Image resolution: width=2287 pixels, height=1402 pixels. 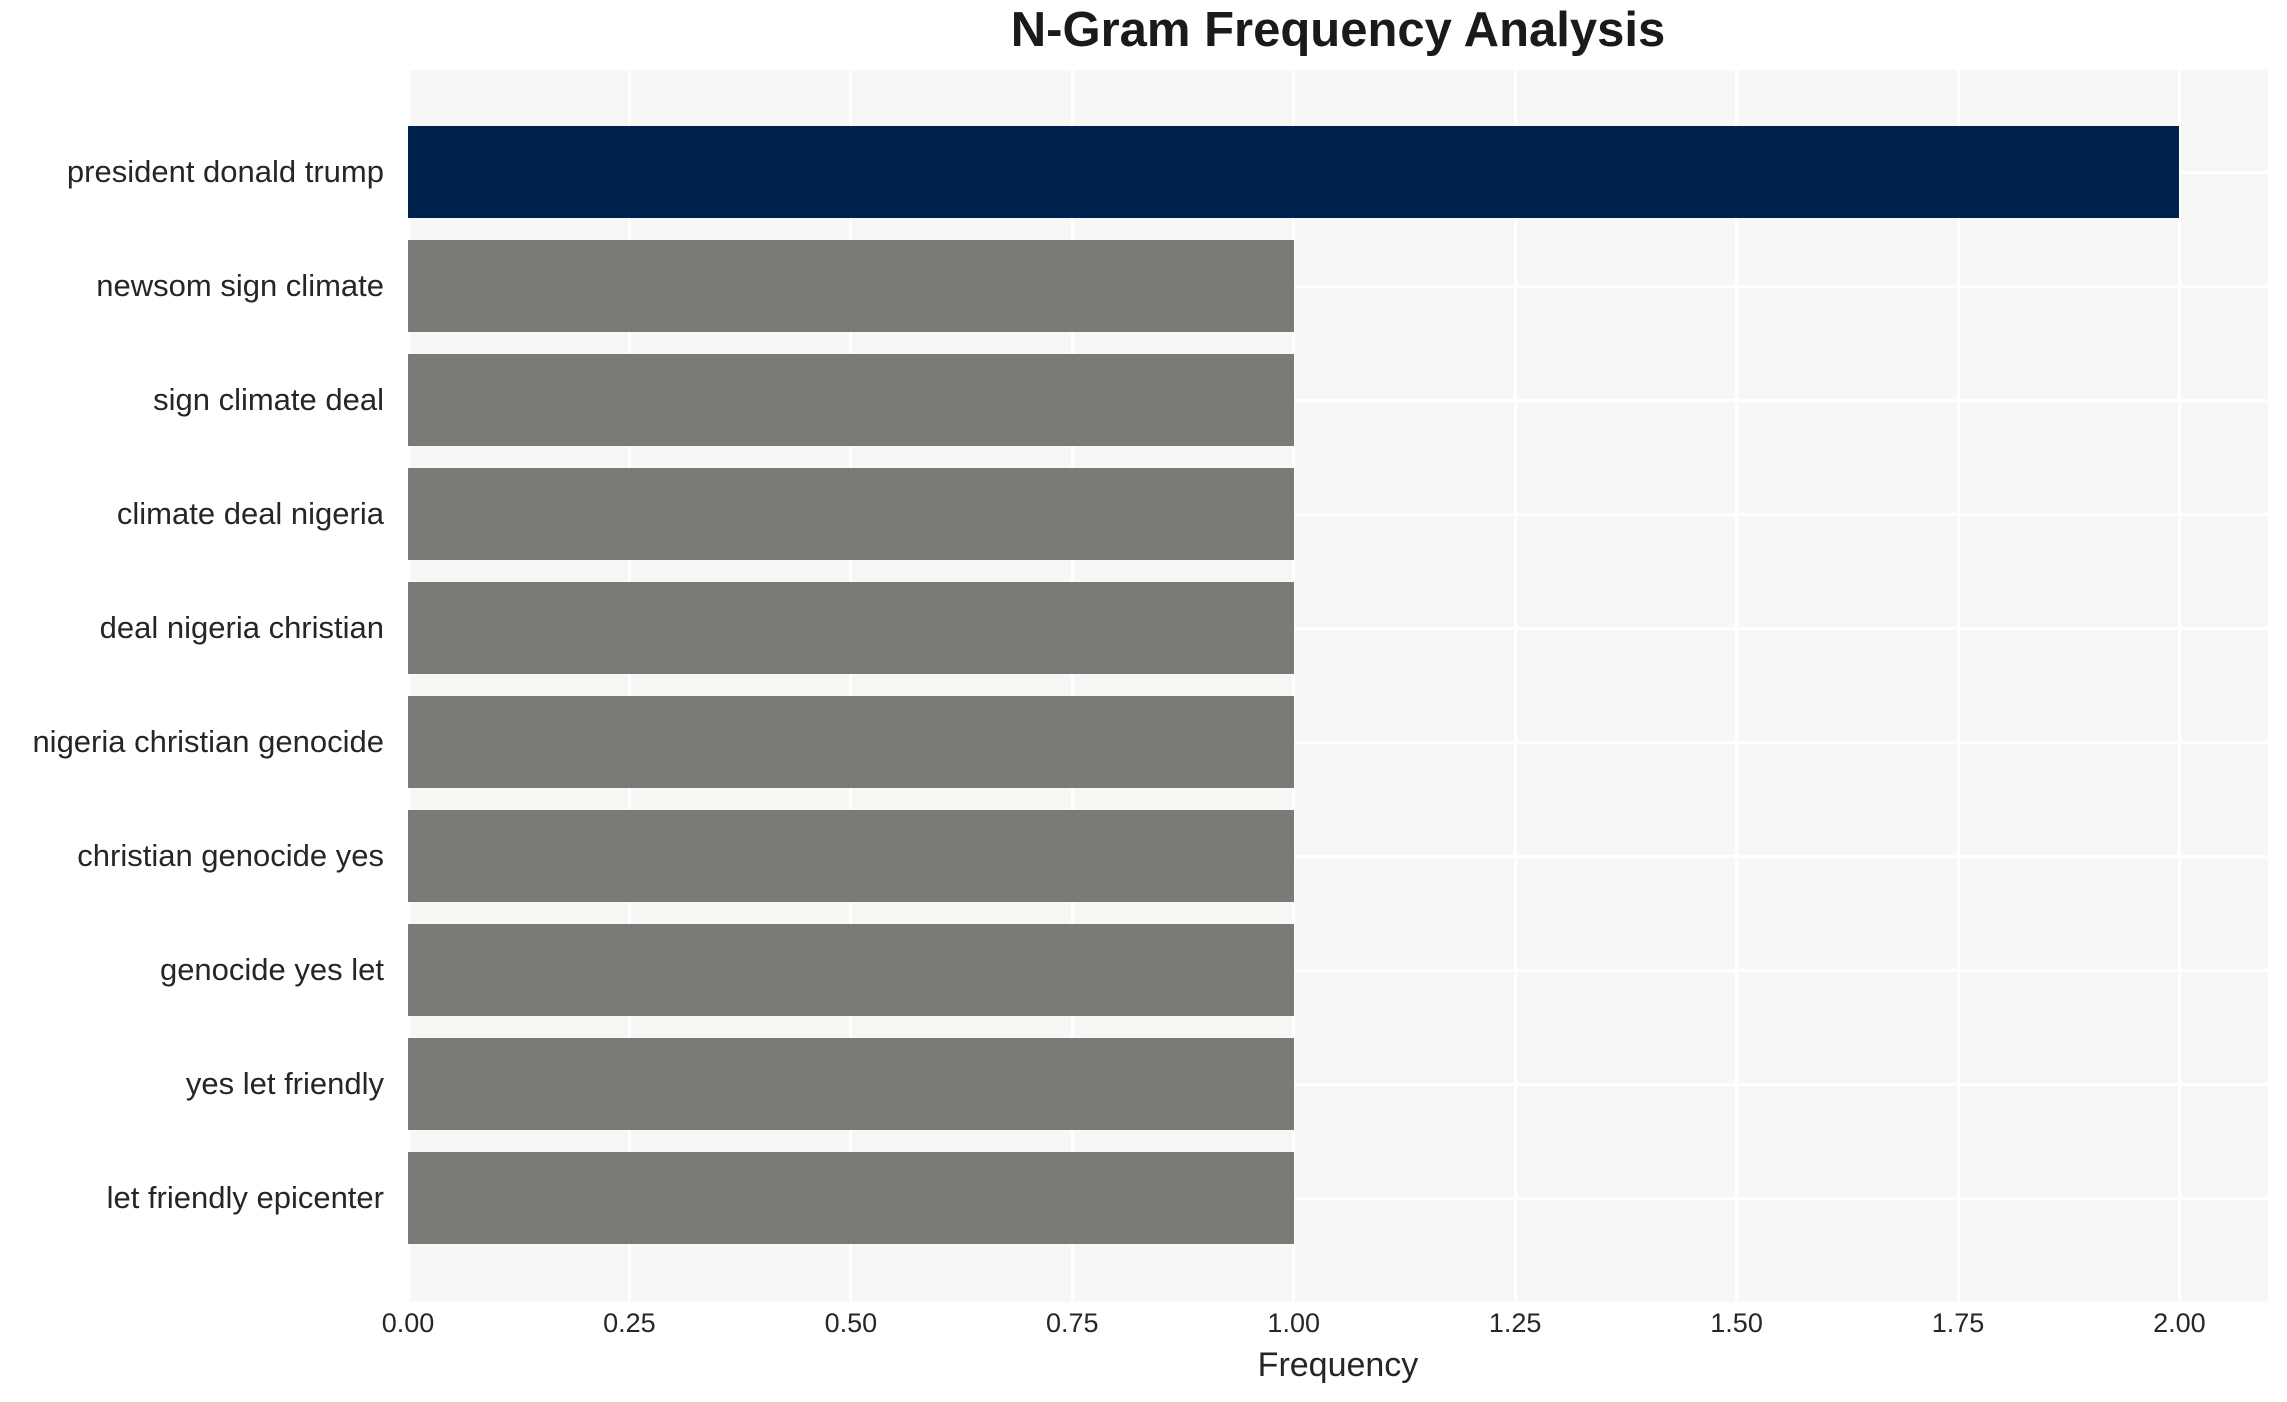 I want to click on bar-let-friendly-epicenter, so click(x=851, y=1198).